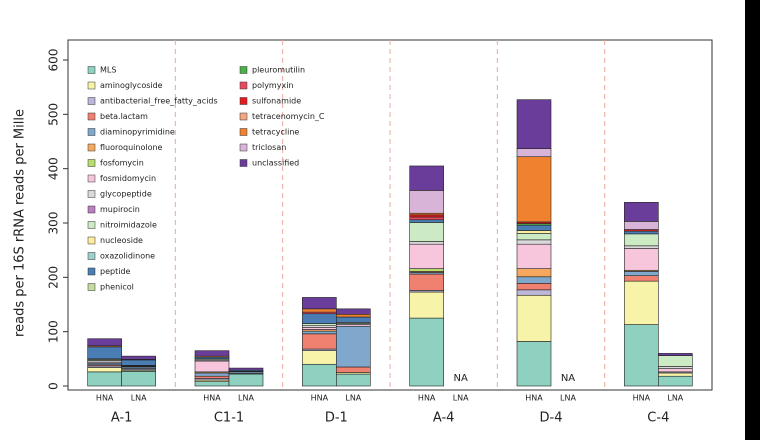  Describe the element at coordinates (658, 418) in the screenshot. I see `group-label: C-4` at that location.